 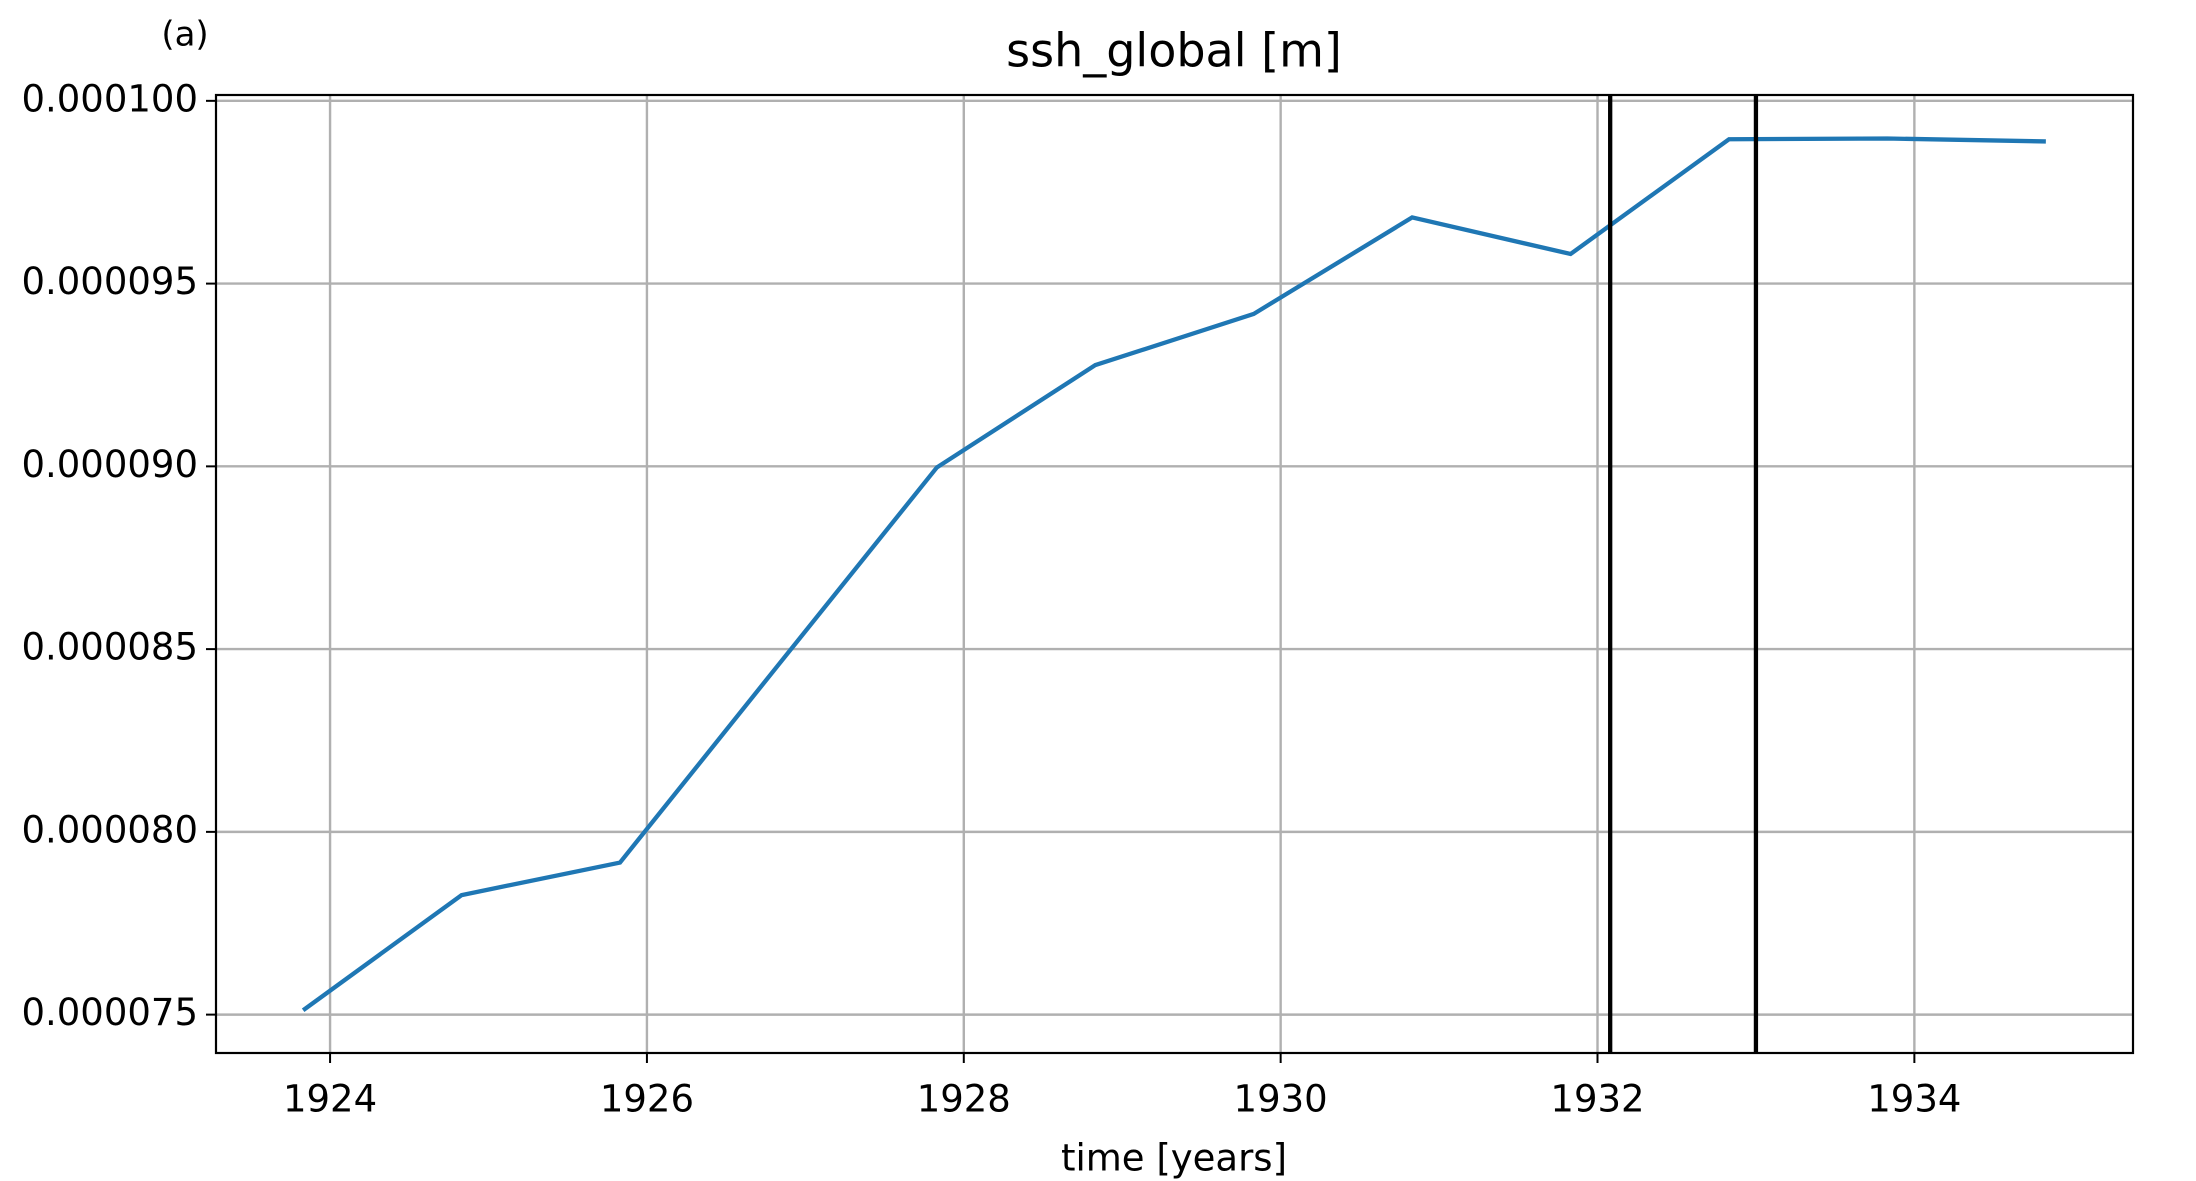 What do you see at coordinates (109, 464) in the screenshot?
I see `y-tick-label: 0.000090` at bounding box center [109, 464].